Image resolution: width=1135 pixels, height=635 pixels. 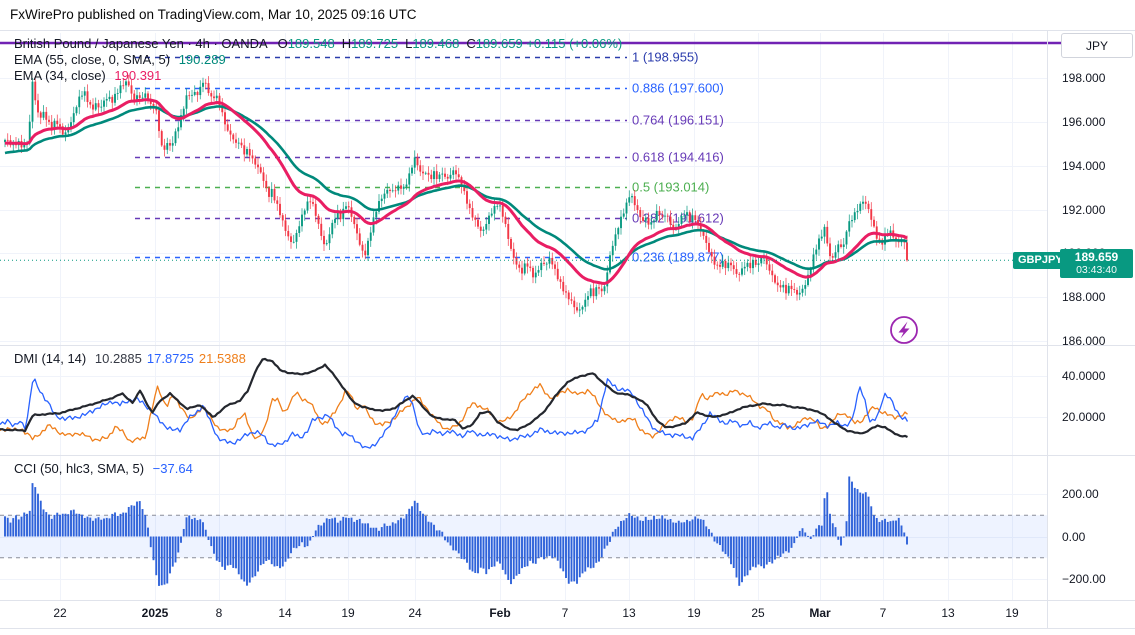 I want to click on ohlc-key: C, so click(x=471, y=43).